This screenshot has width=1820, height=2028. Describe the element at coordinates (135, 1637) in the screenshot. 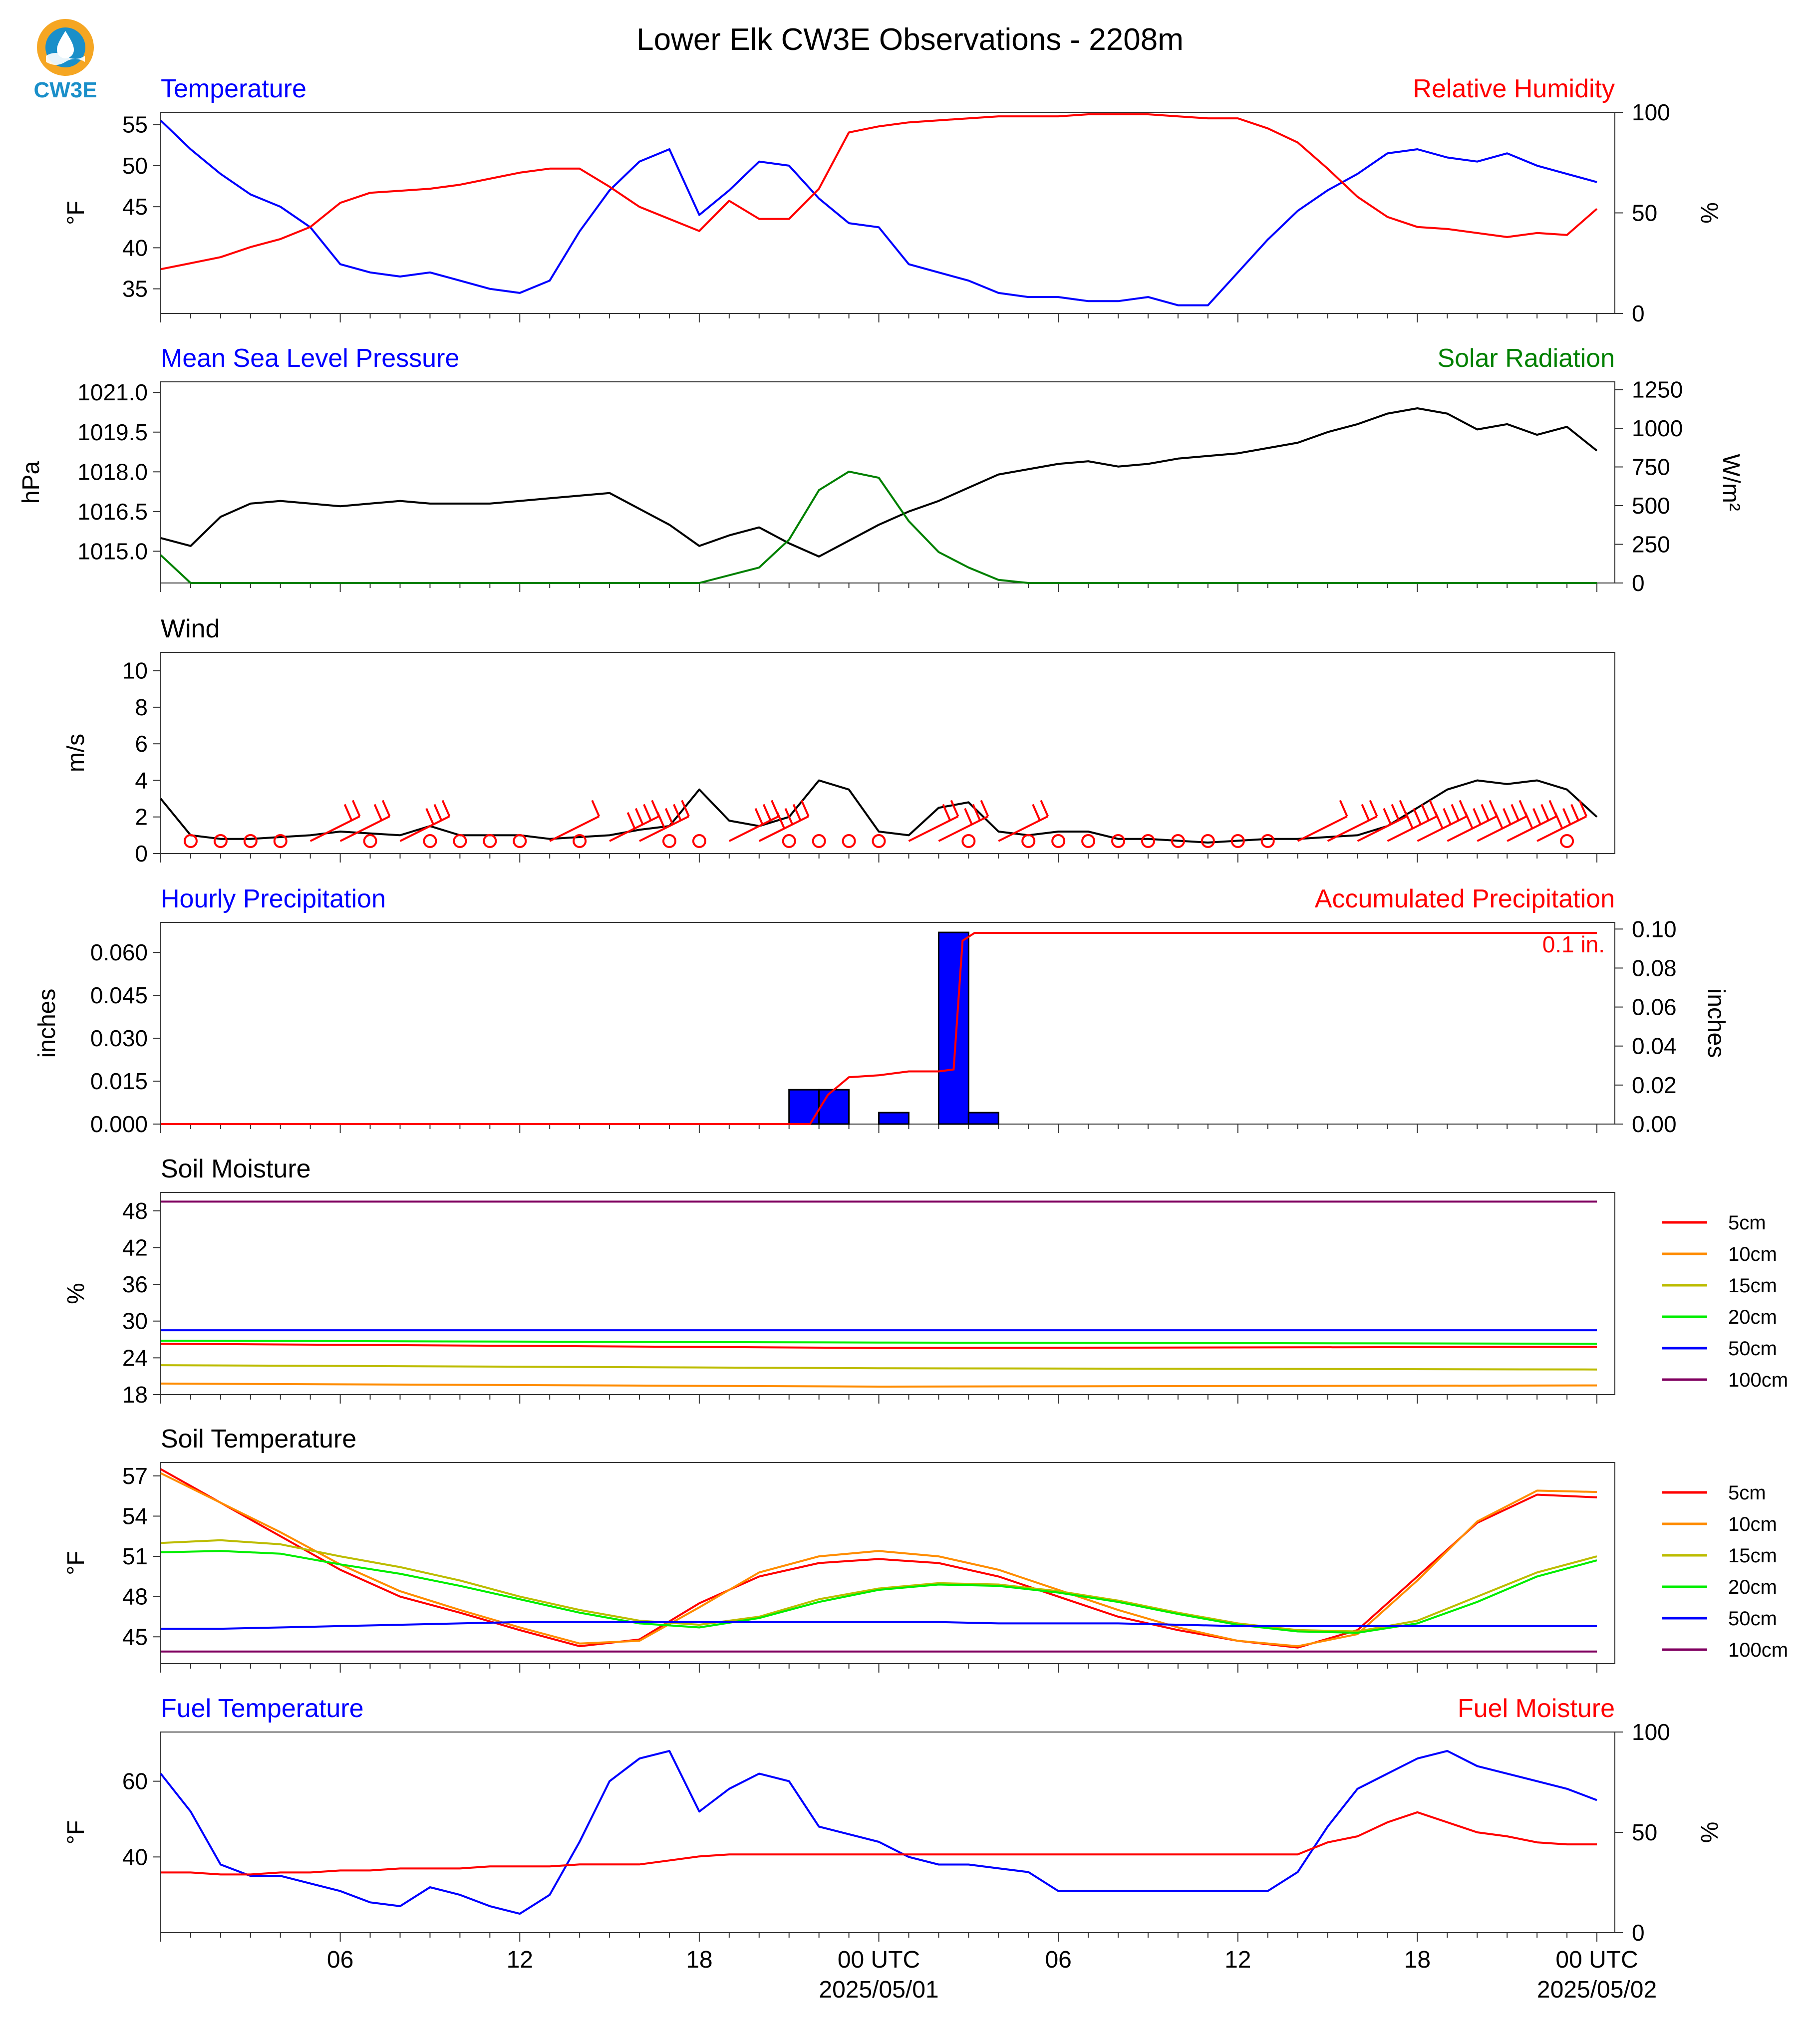

I see `y-tick-label: 45` at that location.